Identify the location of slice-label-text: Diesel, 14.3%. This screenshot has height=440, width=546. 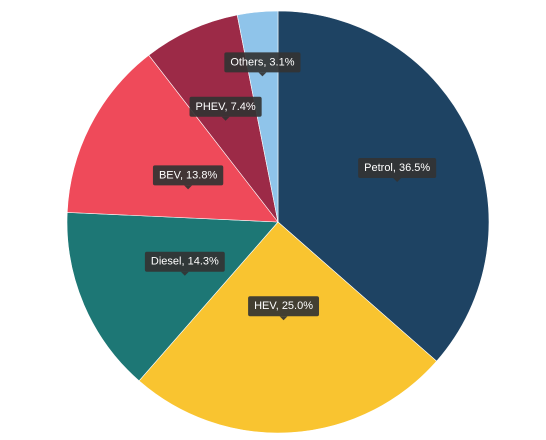
(185, 262).